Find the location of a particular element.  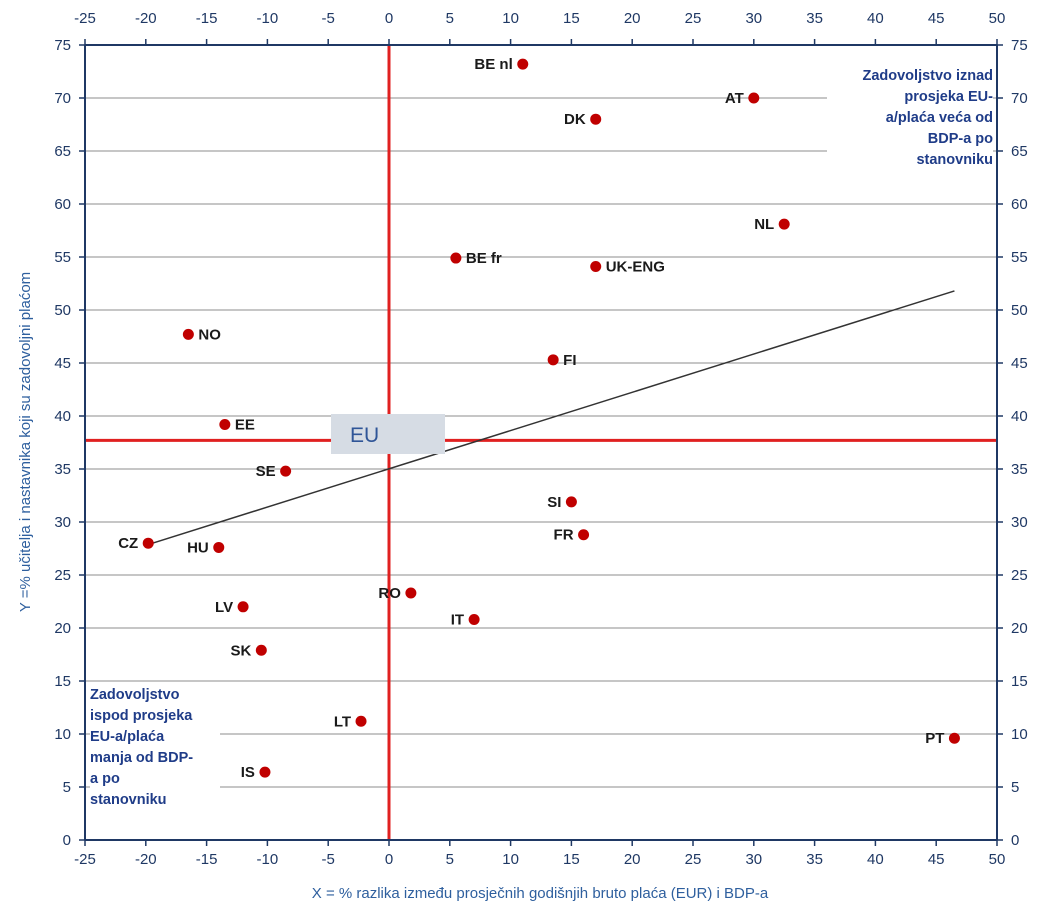

x-tick-label-top: 10 is located at coordinates (510, 18).